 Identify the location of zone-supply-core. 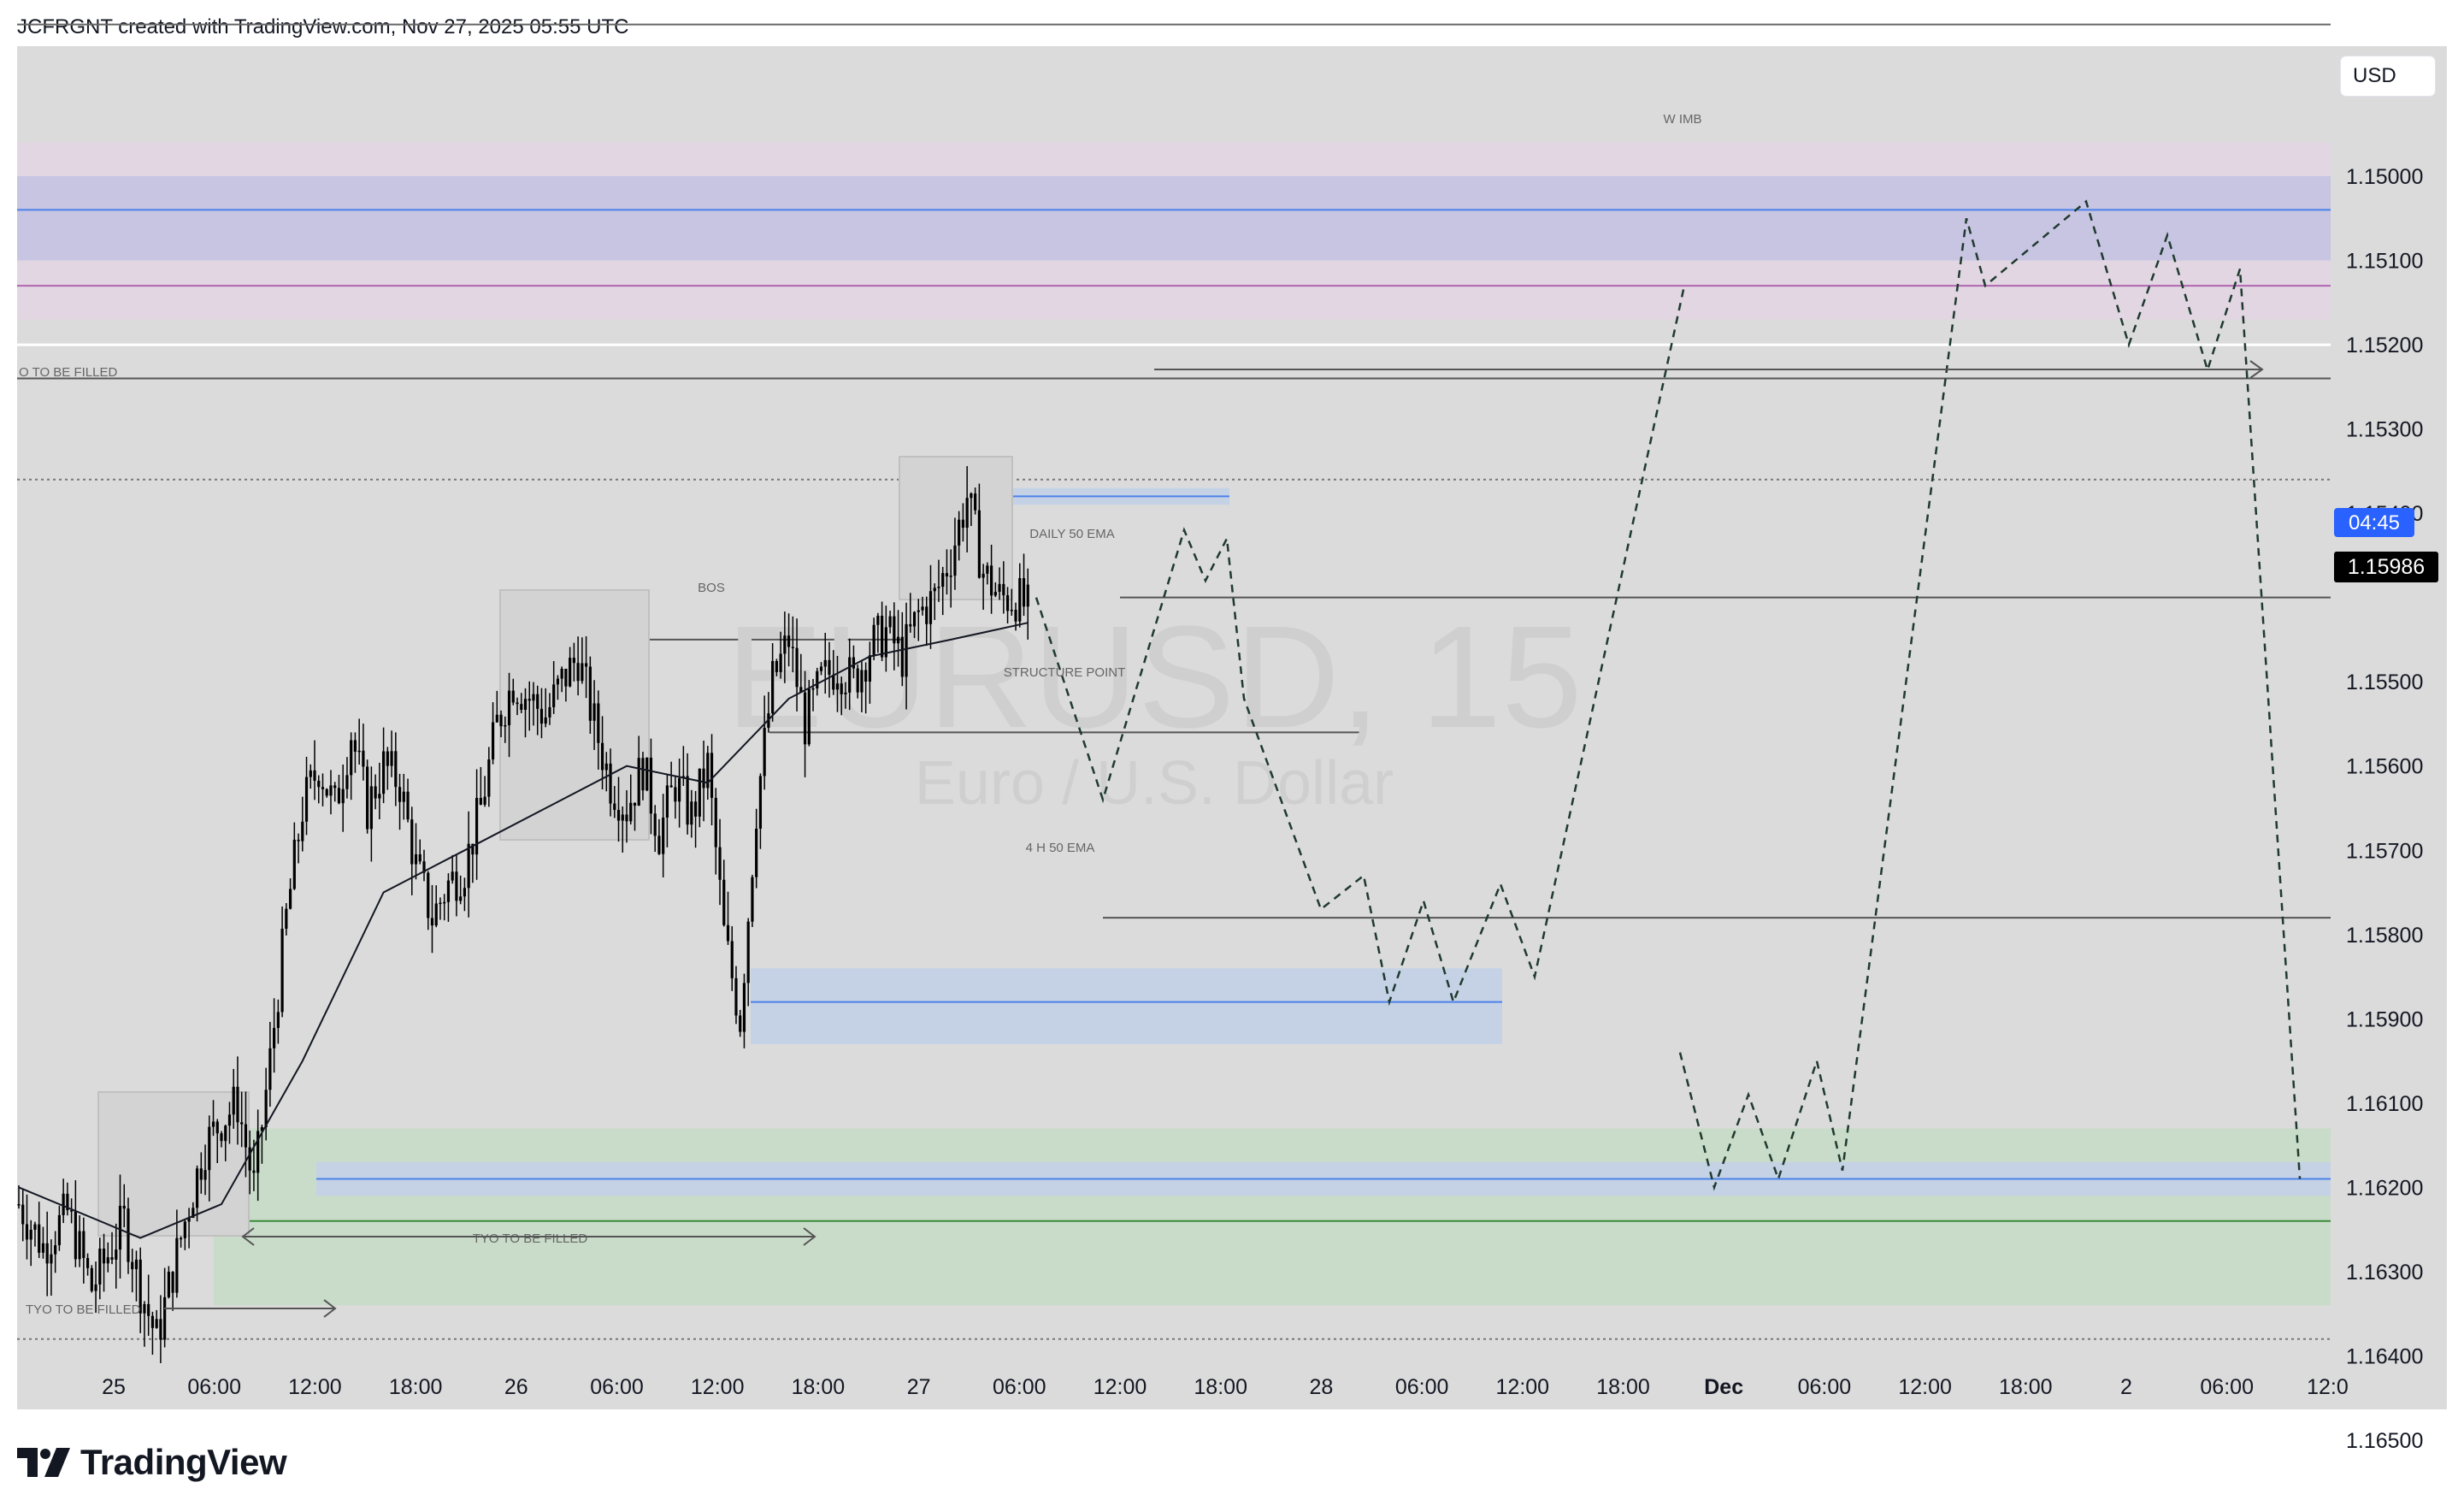
(1174, 218).